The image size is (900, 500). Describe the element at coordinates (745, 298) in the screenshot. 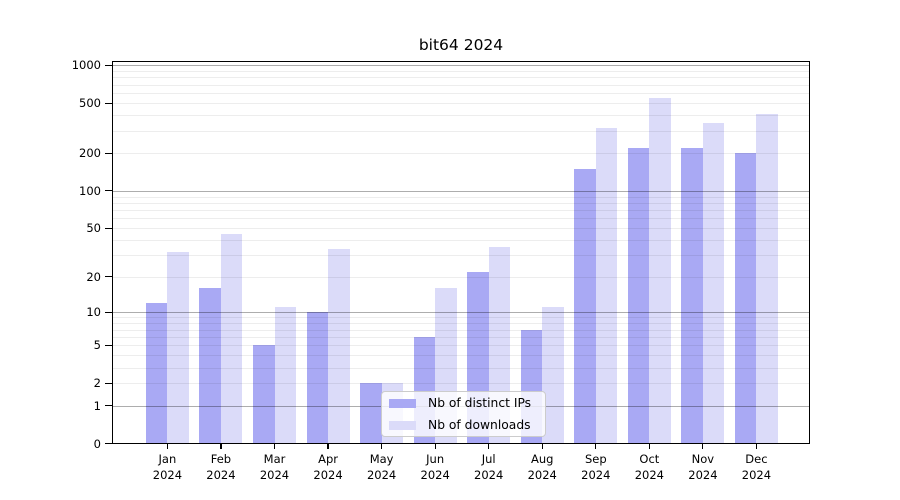

I see `bar-nb-of-distinct-ips-dec` at that location.